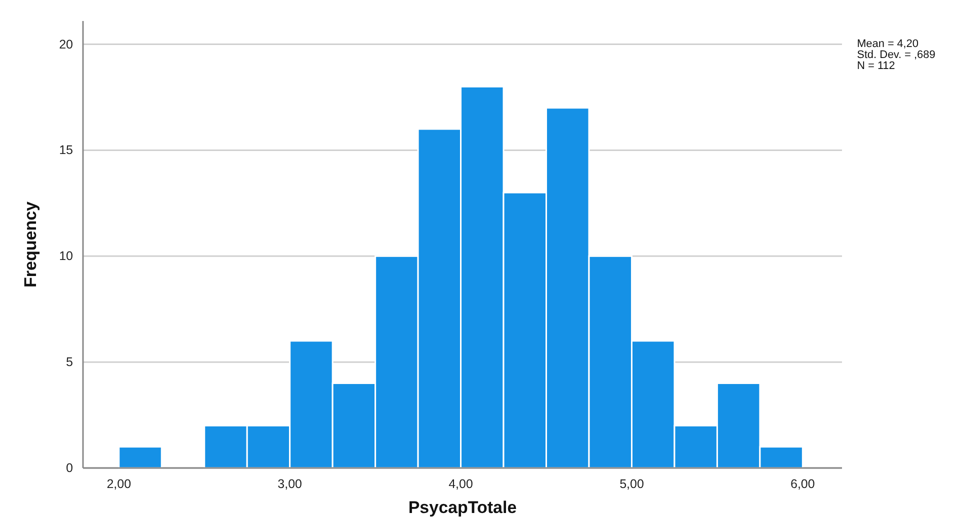 The width and height of the screenshot is (965, 517). I want to click on y-tick-label: 10, so click(66, 256).